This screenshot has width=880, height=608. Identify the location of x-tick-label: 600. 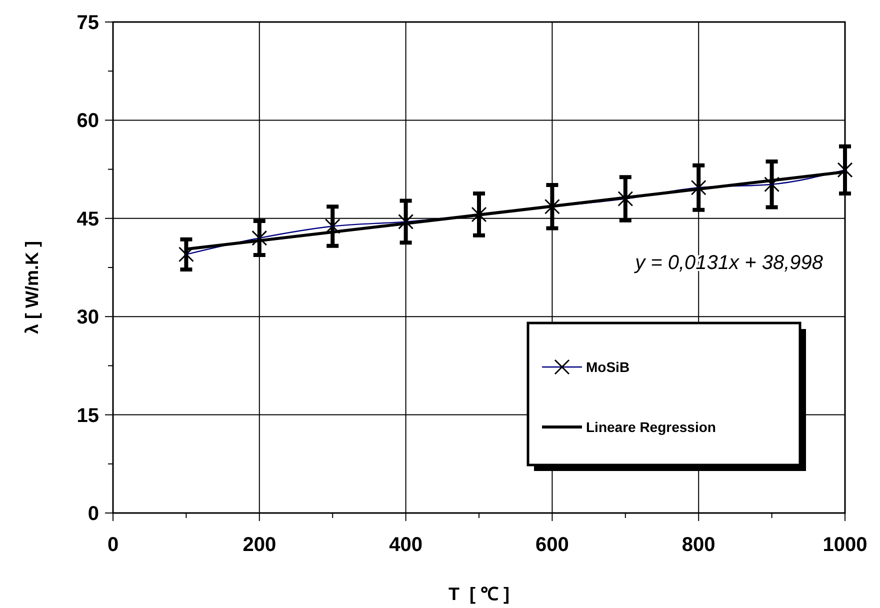
(552, 545).